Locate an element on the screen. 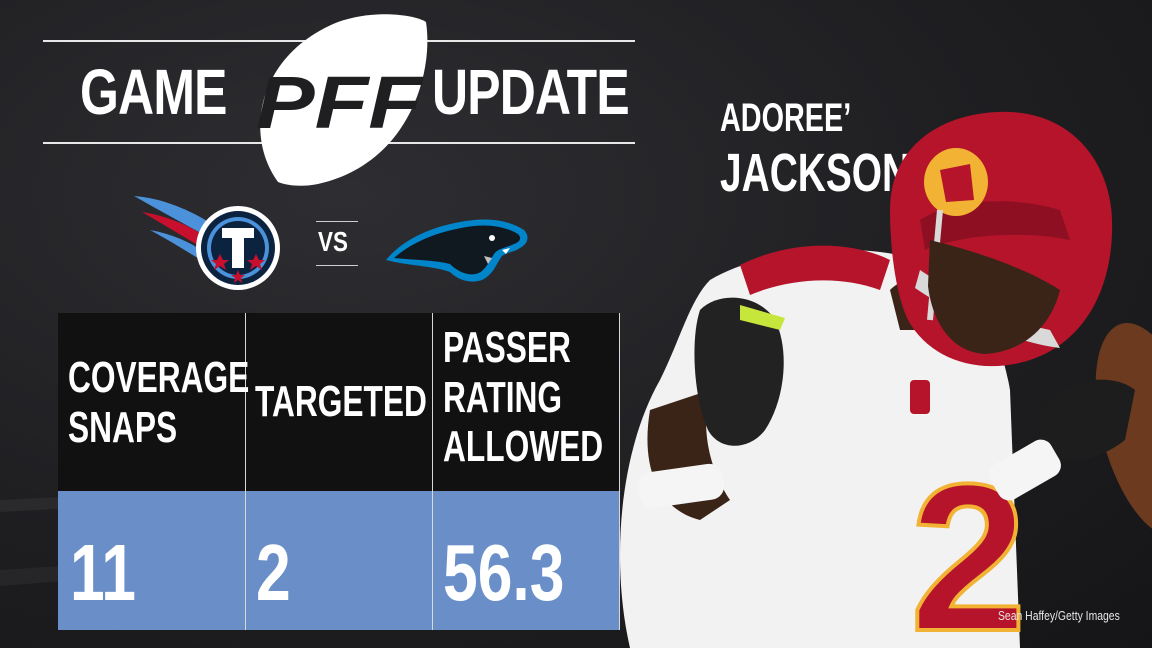 The height and width of the screenshot is (648, 1152). stat-header-targeted: TARGETED is located at coordinates (341, 401).